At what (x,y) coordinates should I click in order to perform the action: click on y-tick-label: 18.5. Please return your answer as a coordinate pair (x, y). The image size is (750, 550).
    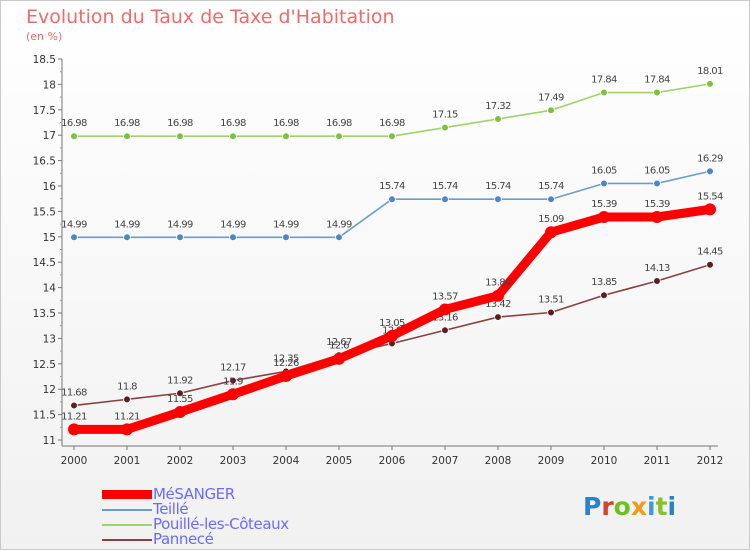
    Looking at the image, I should click on (44, 60).